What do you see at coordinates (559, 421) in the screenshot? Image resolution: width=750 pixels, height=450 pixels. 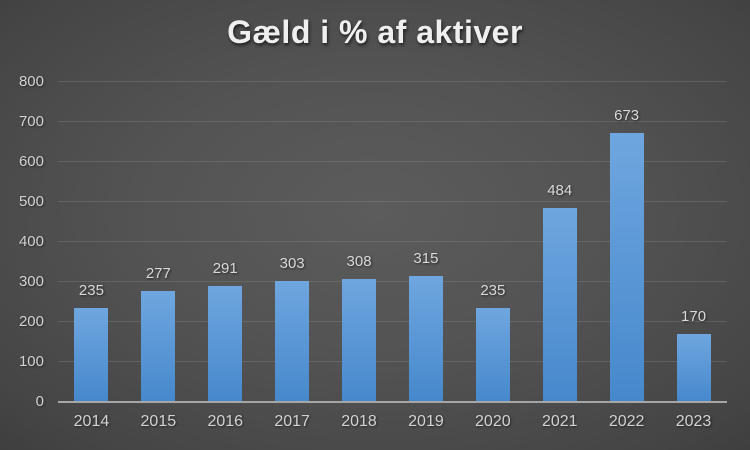 I see `x-tick-label: 2021` at bounding box center [559, 421].